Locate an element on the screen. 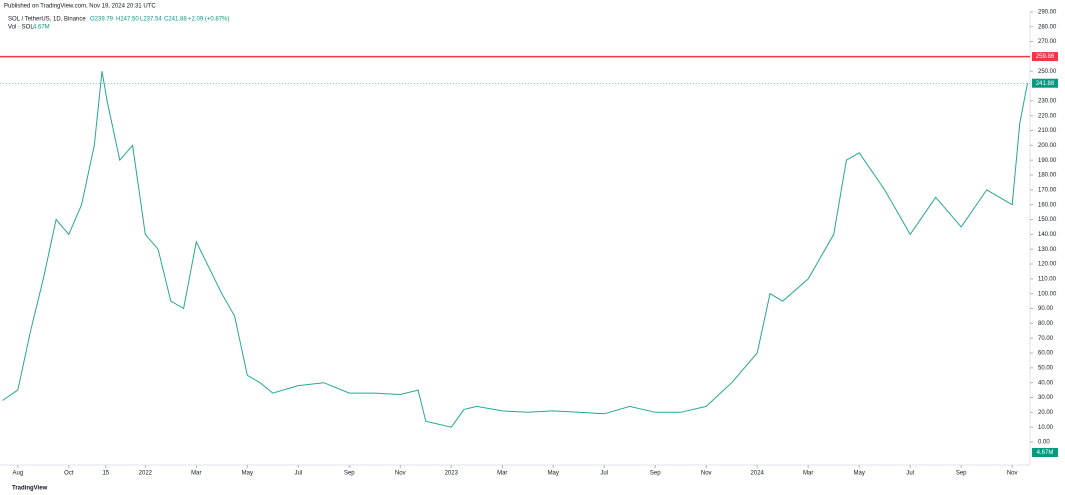  x-tick-label: Aug is located at coordinates (18, 474).